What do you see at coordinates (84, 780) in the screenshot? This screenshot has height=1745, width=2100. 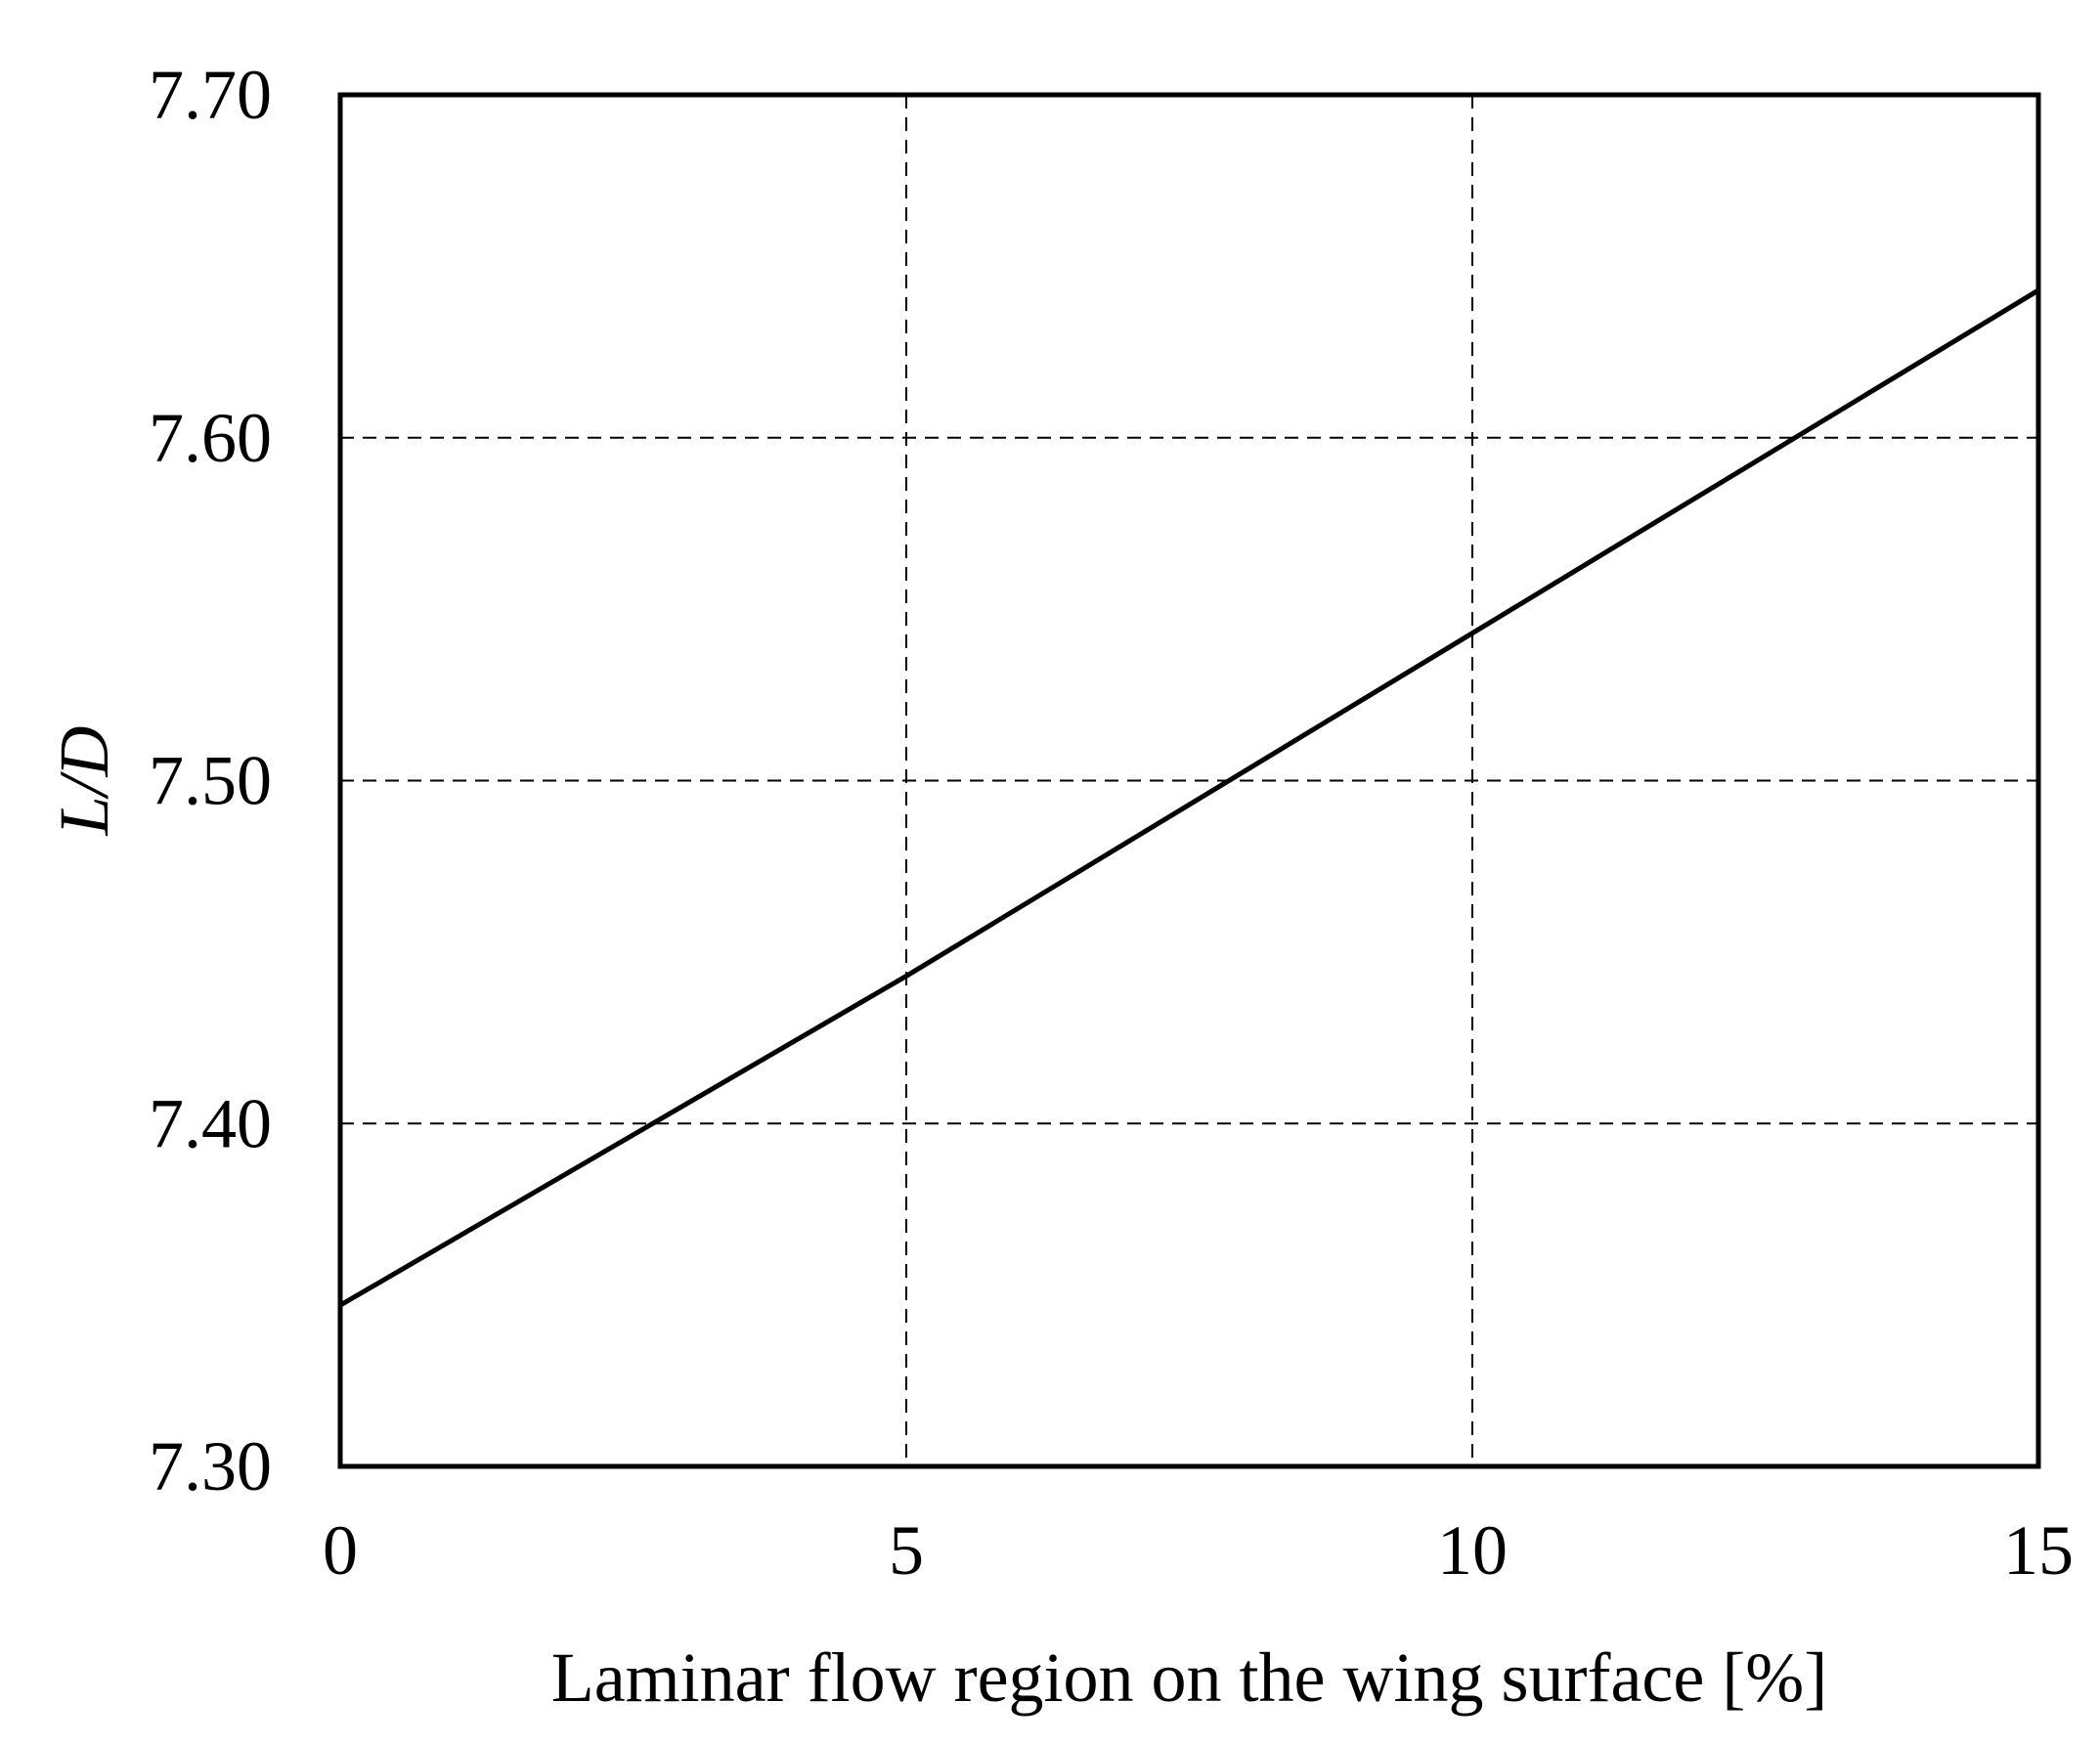 I see `y-axis-title: L/D` at bounding box center [84, 780].